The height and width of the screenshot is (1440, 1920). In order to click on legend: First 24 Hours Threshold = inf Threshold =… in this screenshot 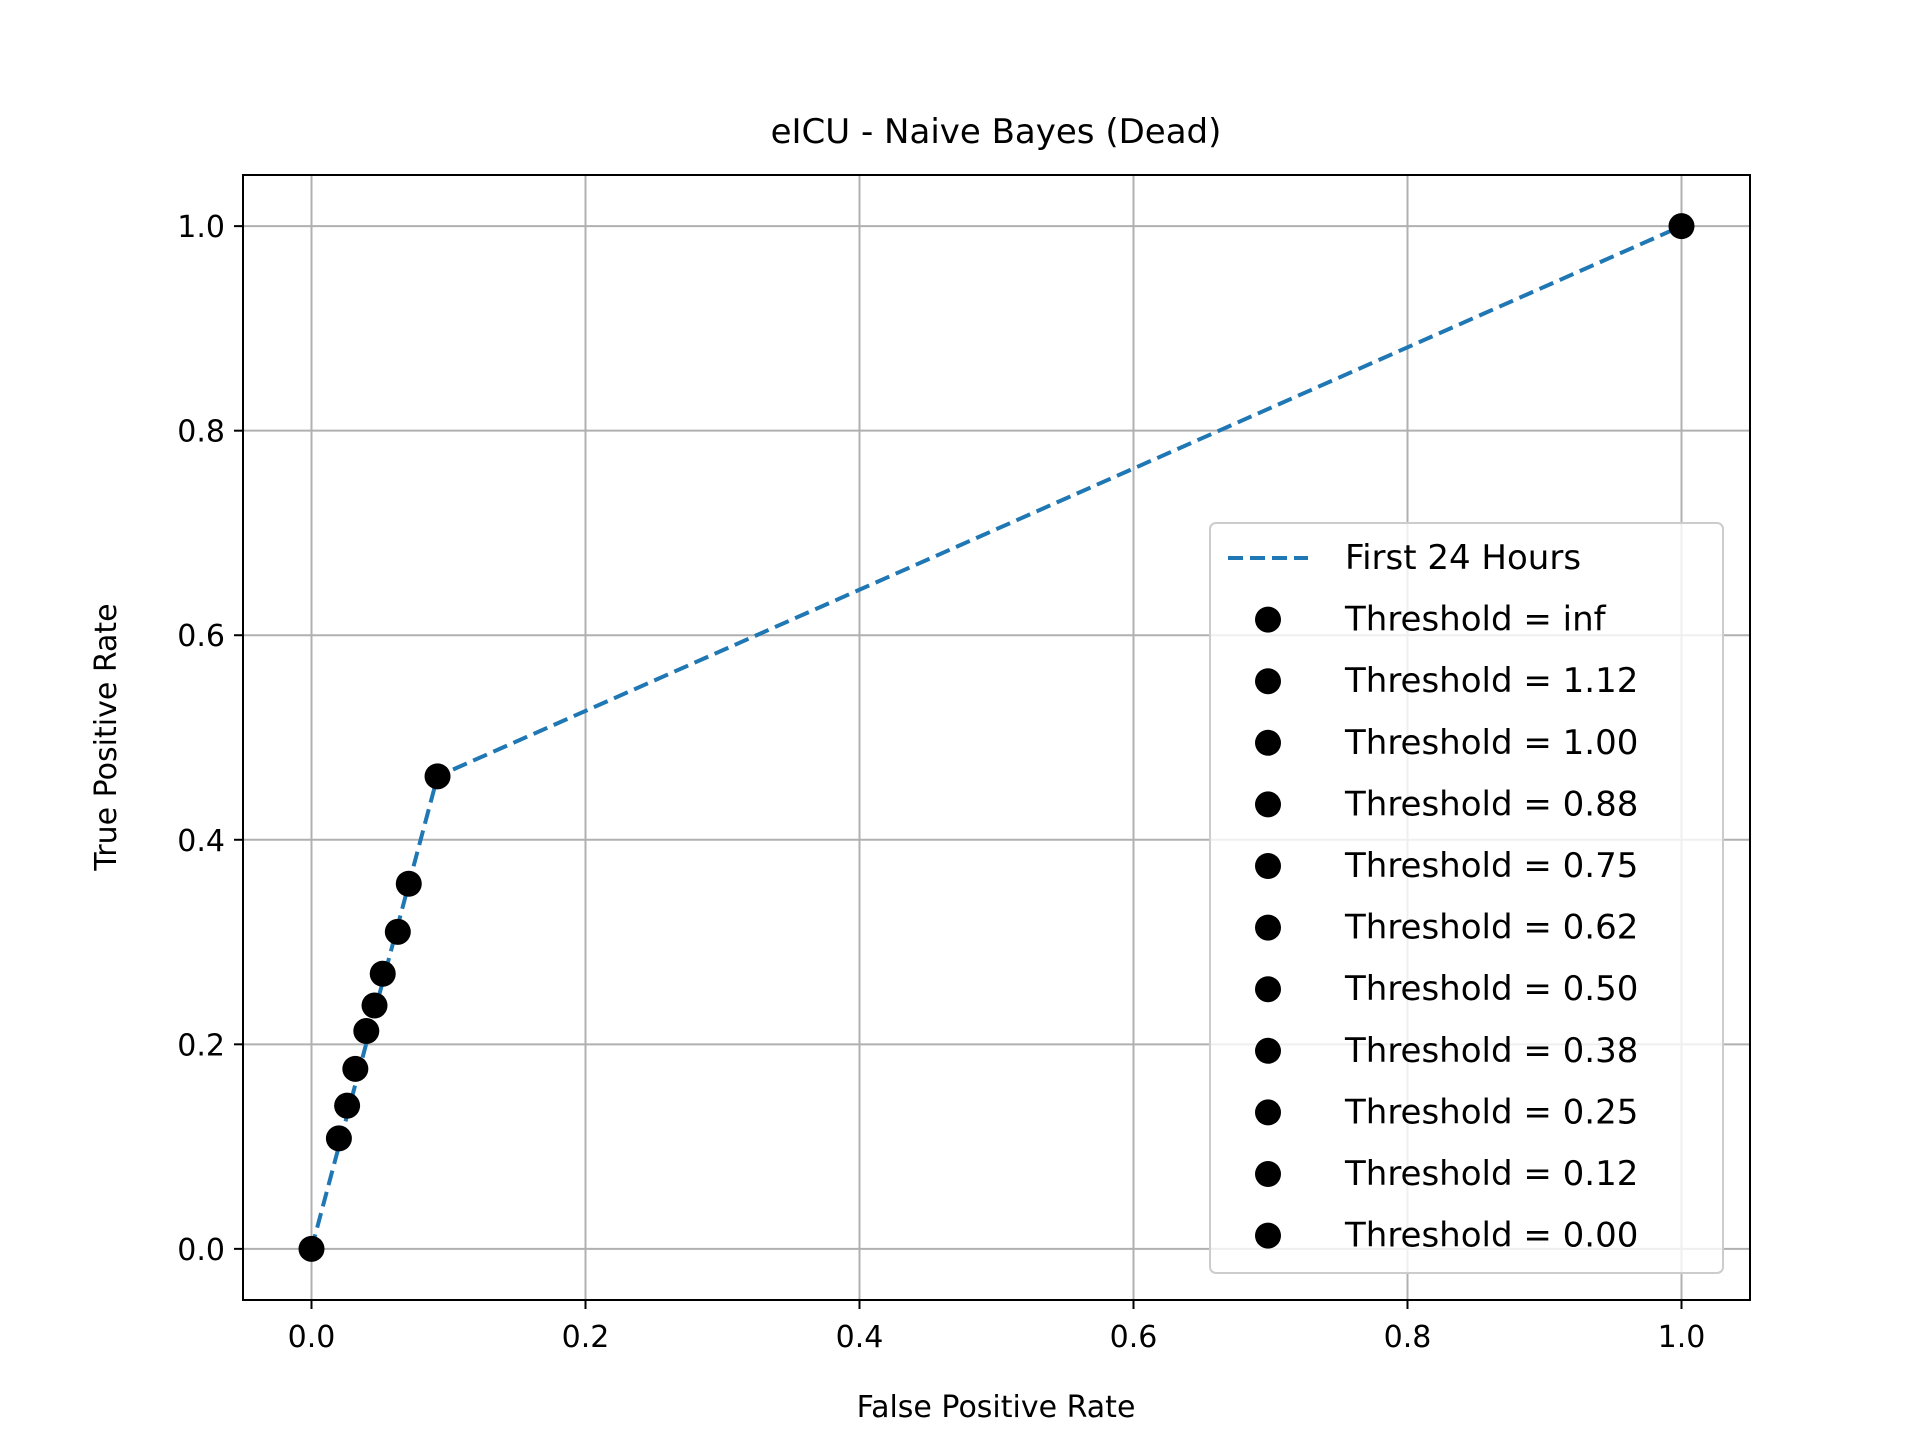, I will do `click(1466, 898)`.